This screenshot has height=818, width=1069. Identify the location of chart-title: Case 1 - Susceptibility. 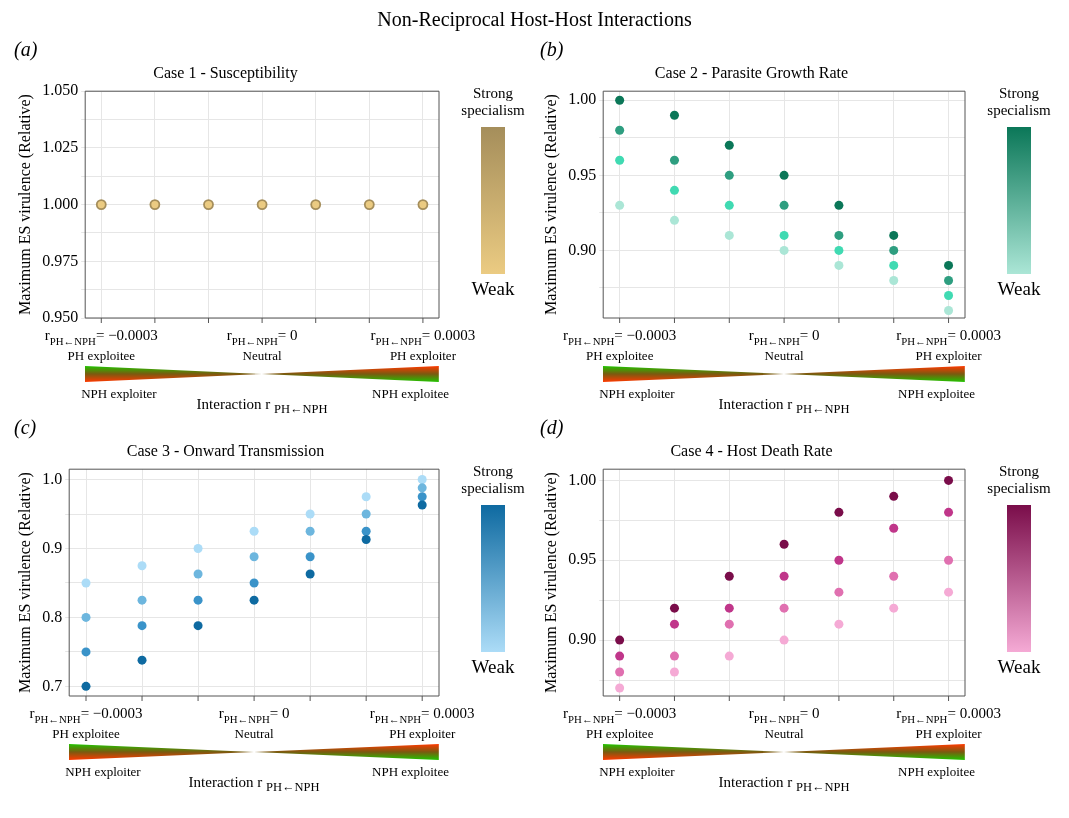
(225, 72).